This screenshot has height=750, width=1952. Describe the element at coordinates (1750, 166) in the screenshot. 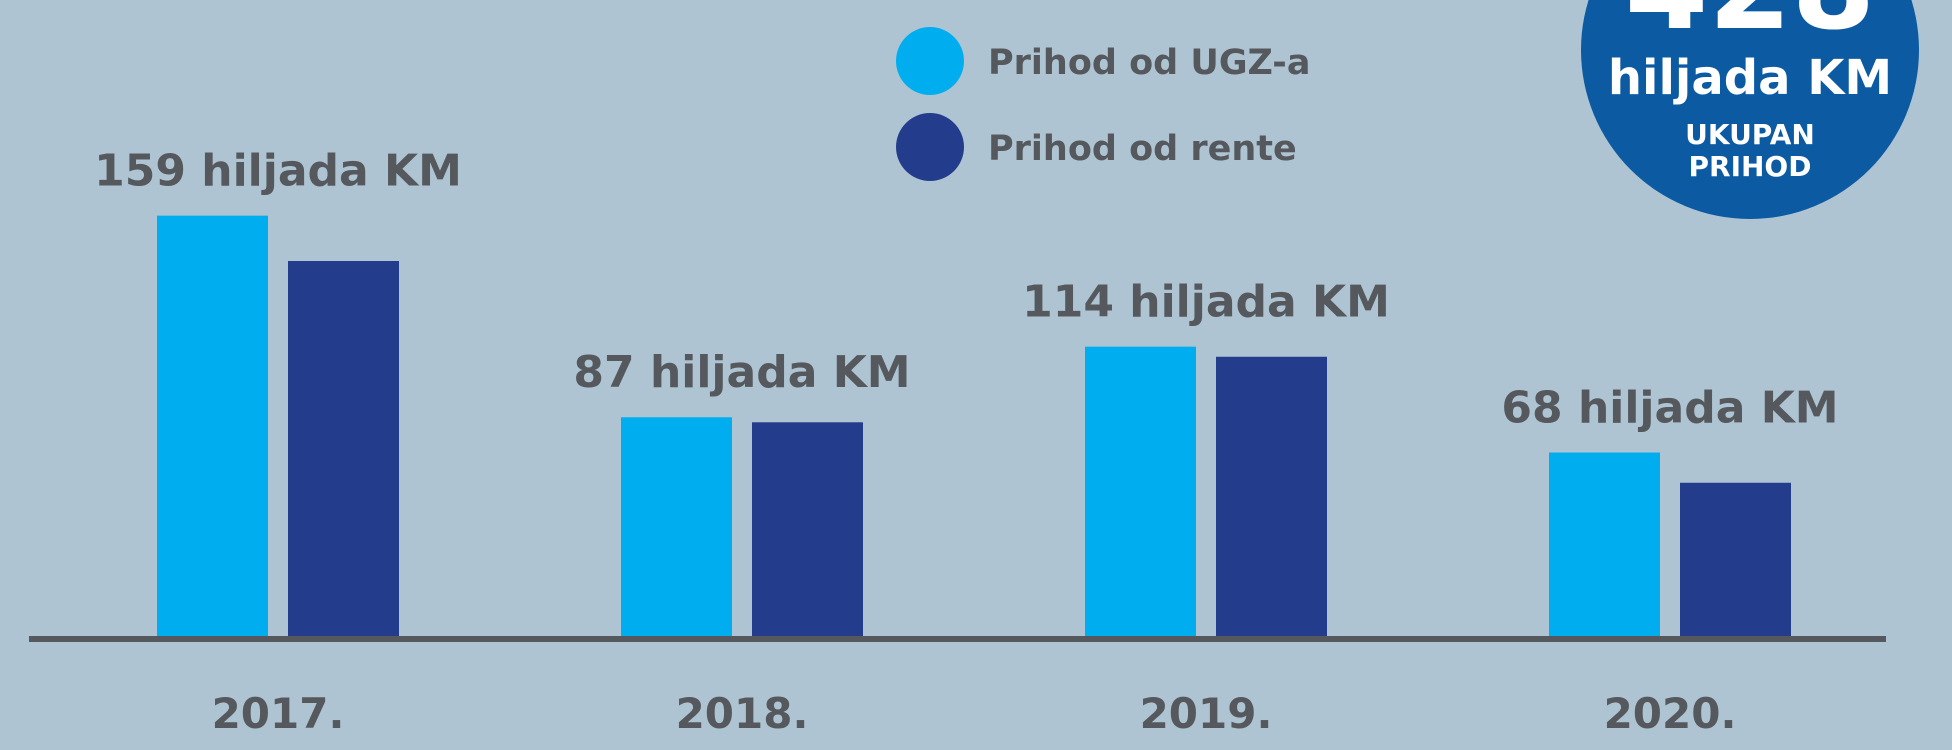

I see `badge-label: PRIHOD` at that location.